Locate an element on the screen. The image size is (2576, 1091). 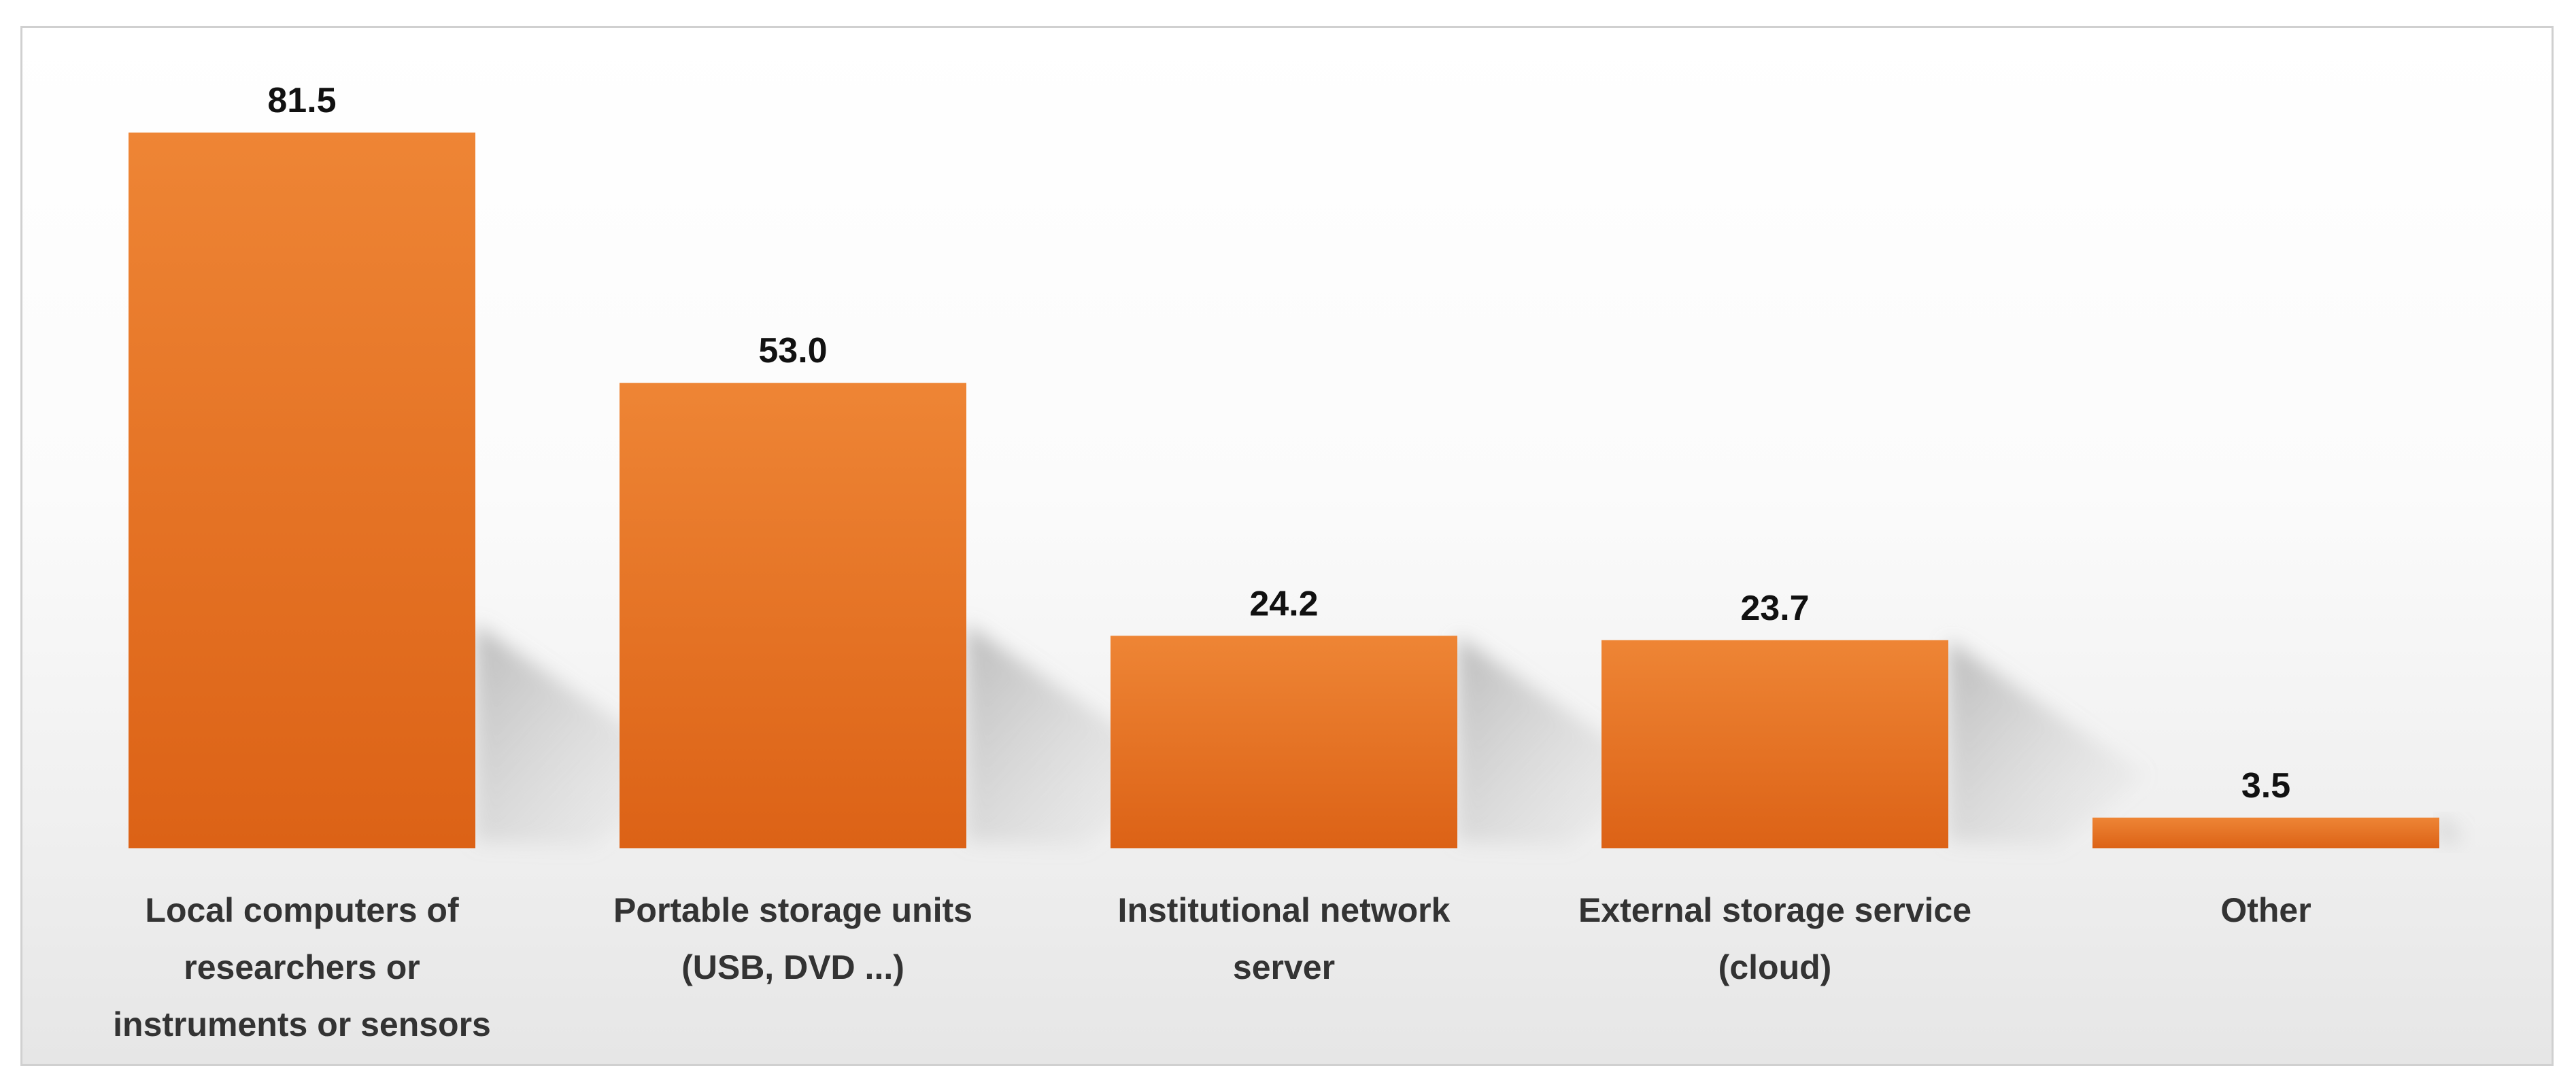
category-label: Other is located at coordinates (2265, 910).